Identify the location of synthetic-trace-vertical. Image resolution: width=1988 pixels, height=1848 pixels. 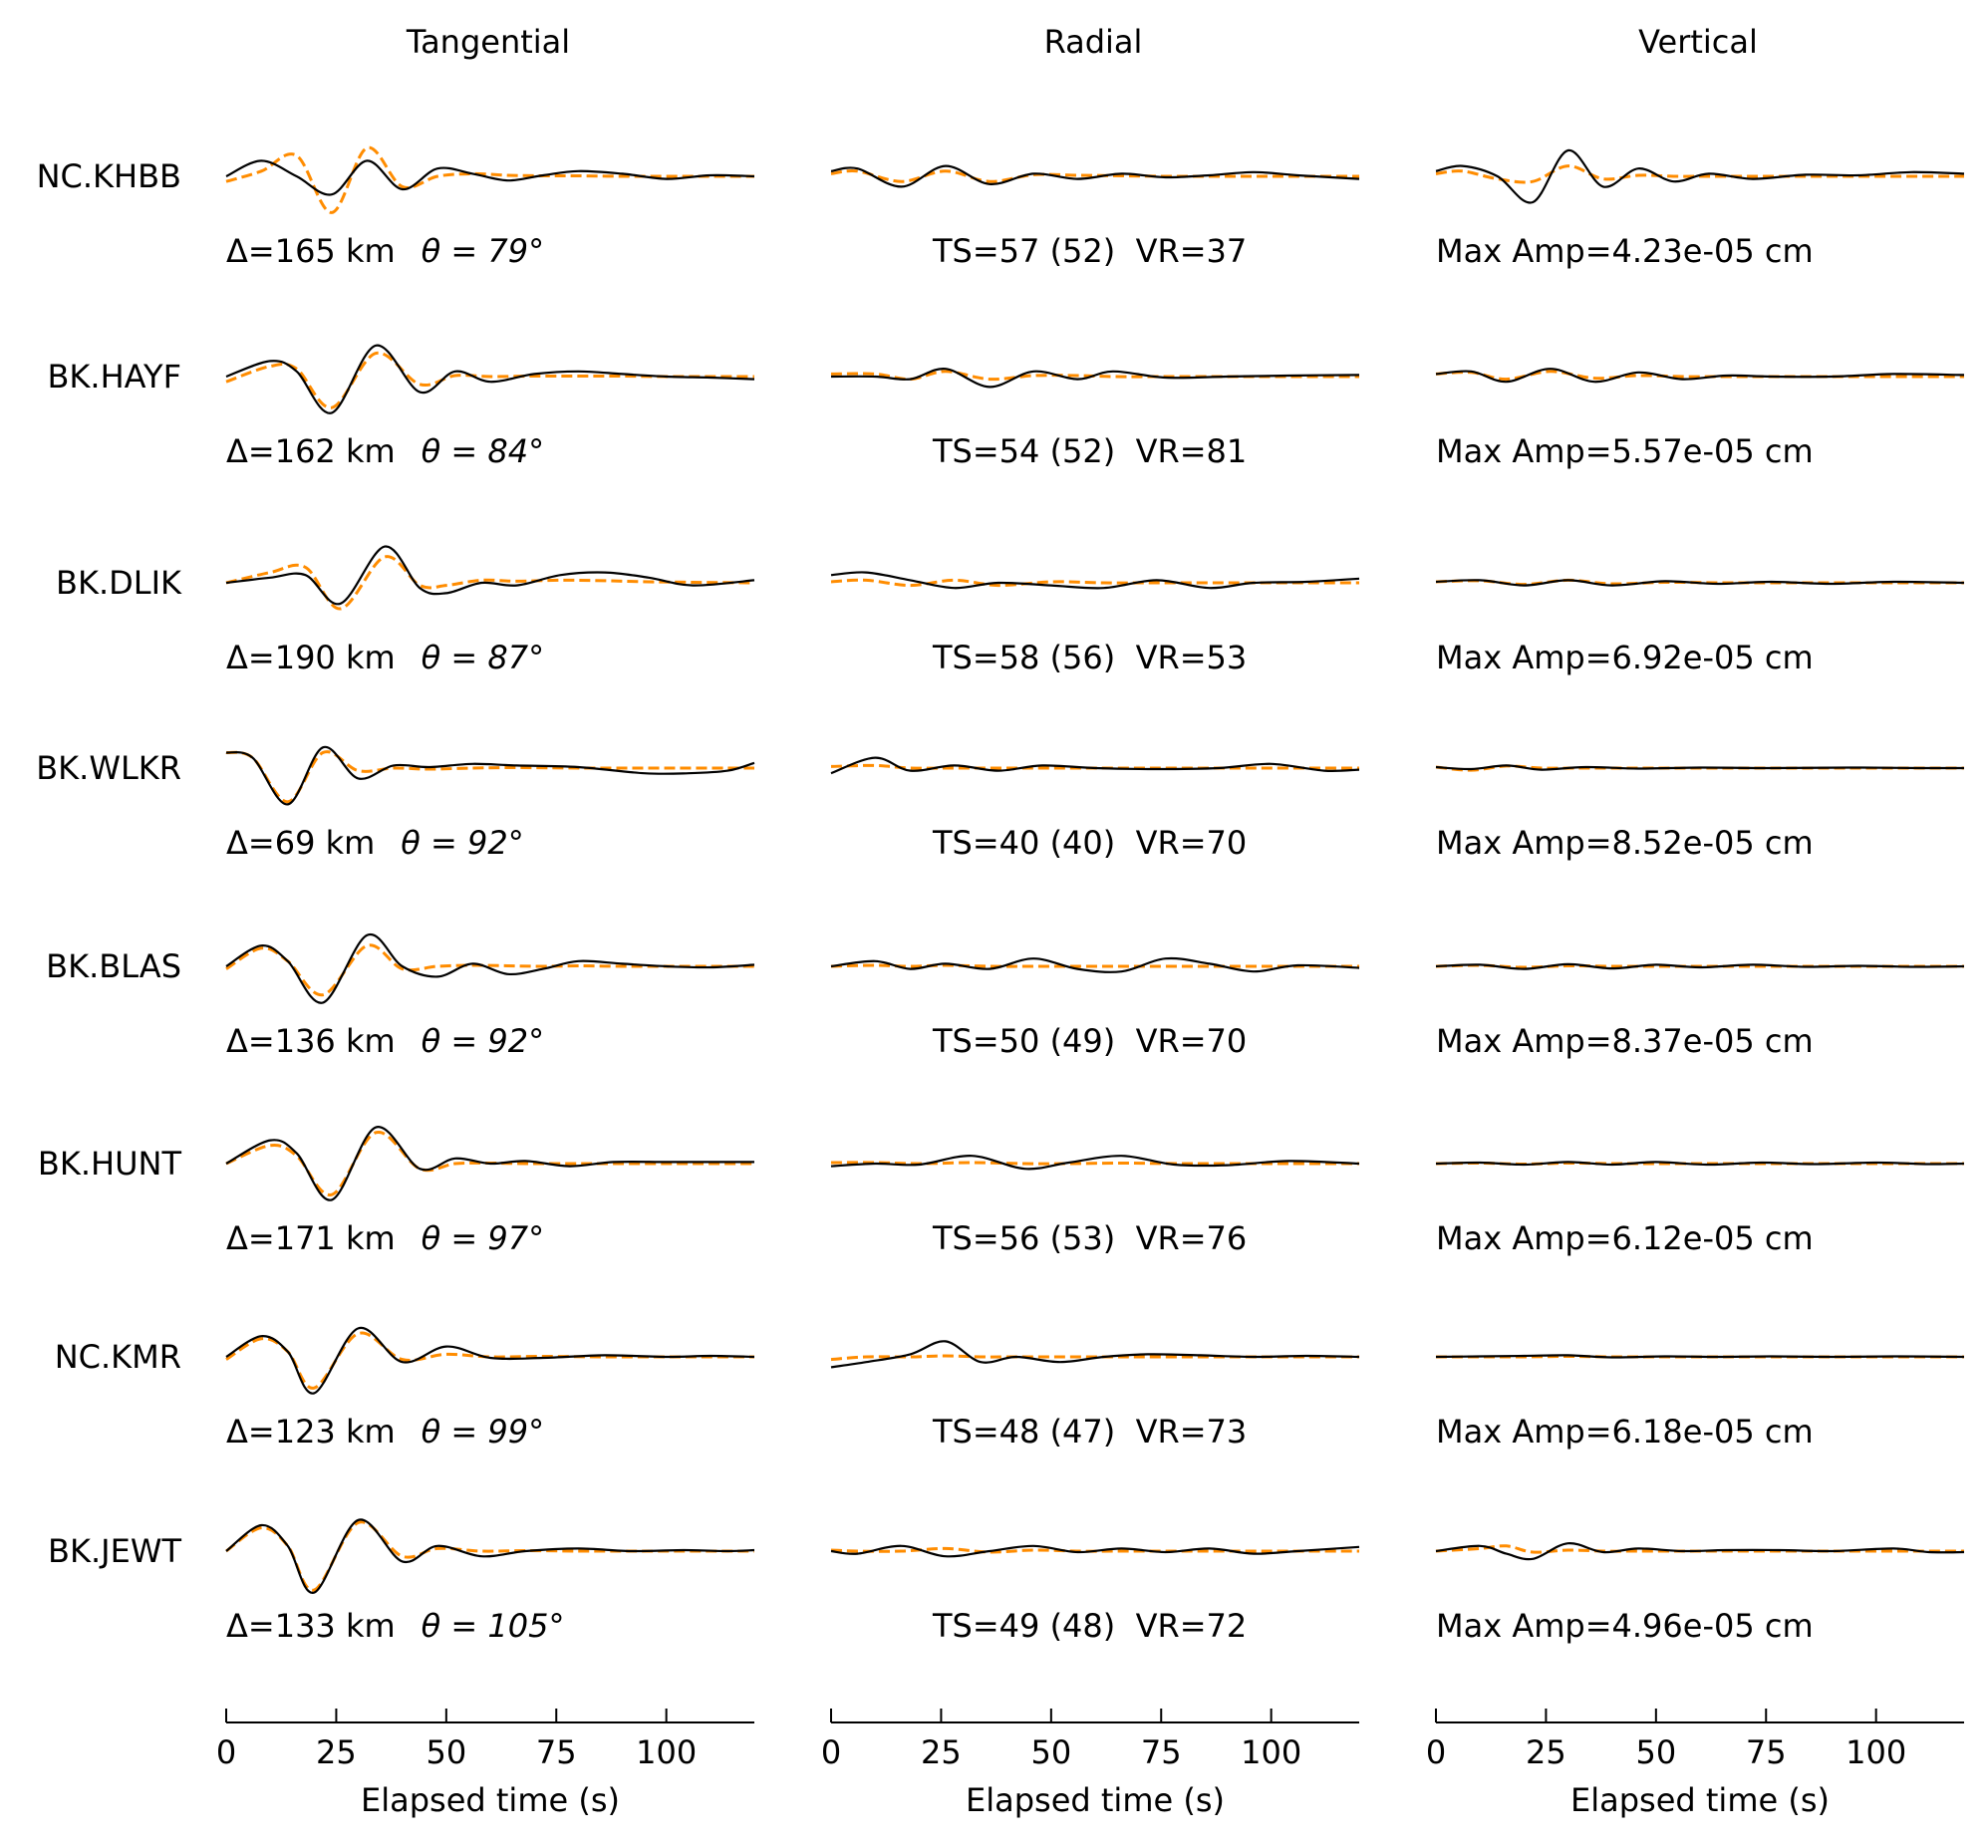
(1700, 1549).